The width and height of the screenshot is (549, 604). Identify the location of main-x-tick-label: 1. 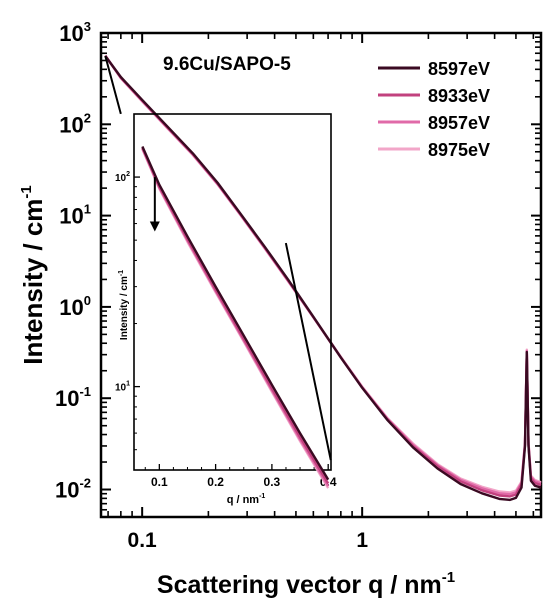
(362, 540).